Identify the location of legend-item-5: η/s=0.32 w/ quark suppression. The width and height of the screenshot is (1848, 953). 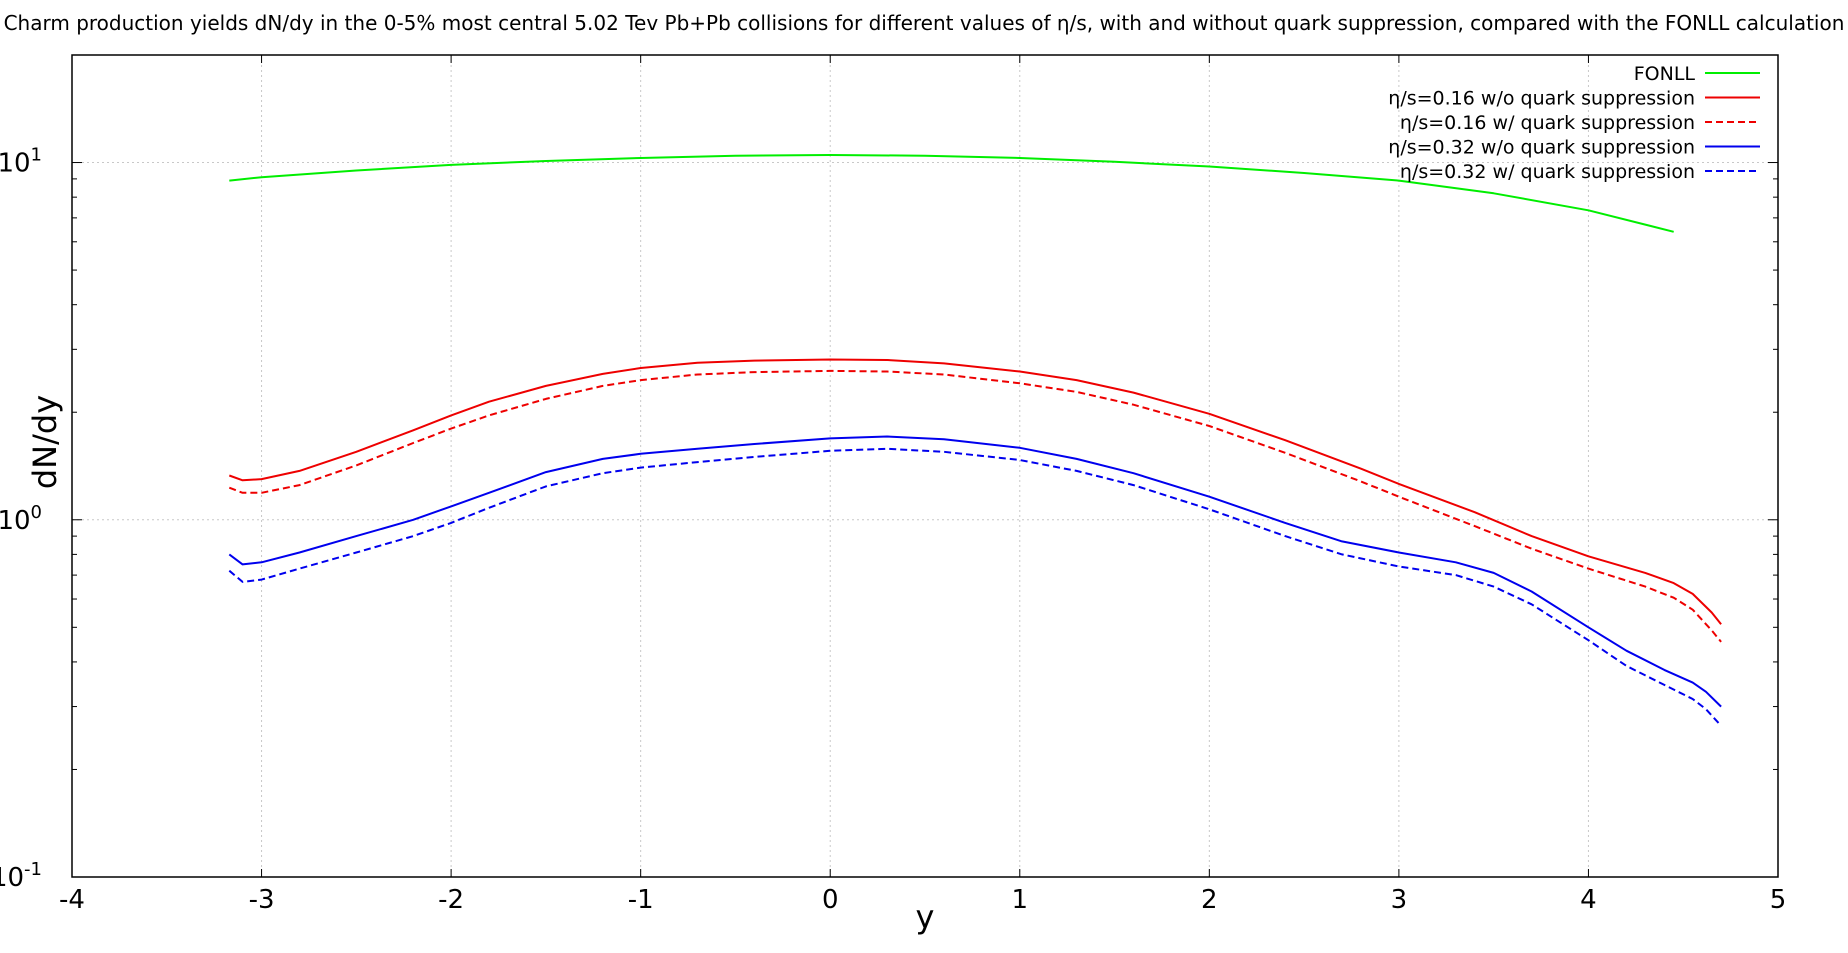
(1580, 172).